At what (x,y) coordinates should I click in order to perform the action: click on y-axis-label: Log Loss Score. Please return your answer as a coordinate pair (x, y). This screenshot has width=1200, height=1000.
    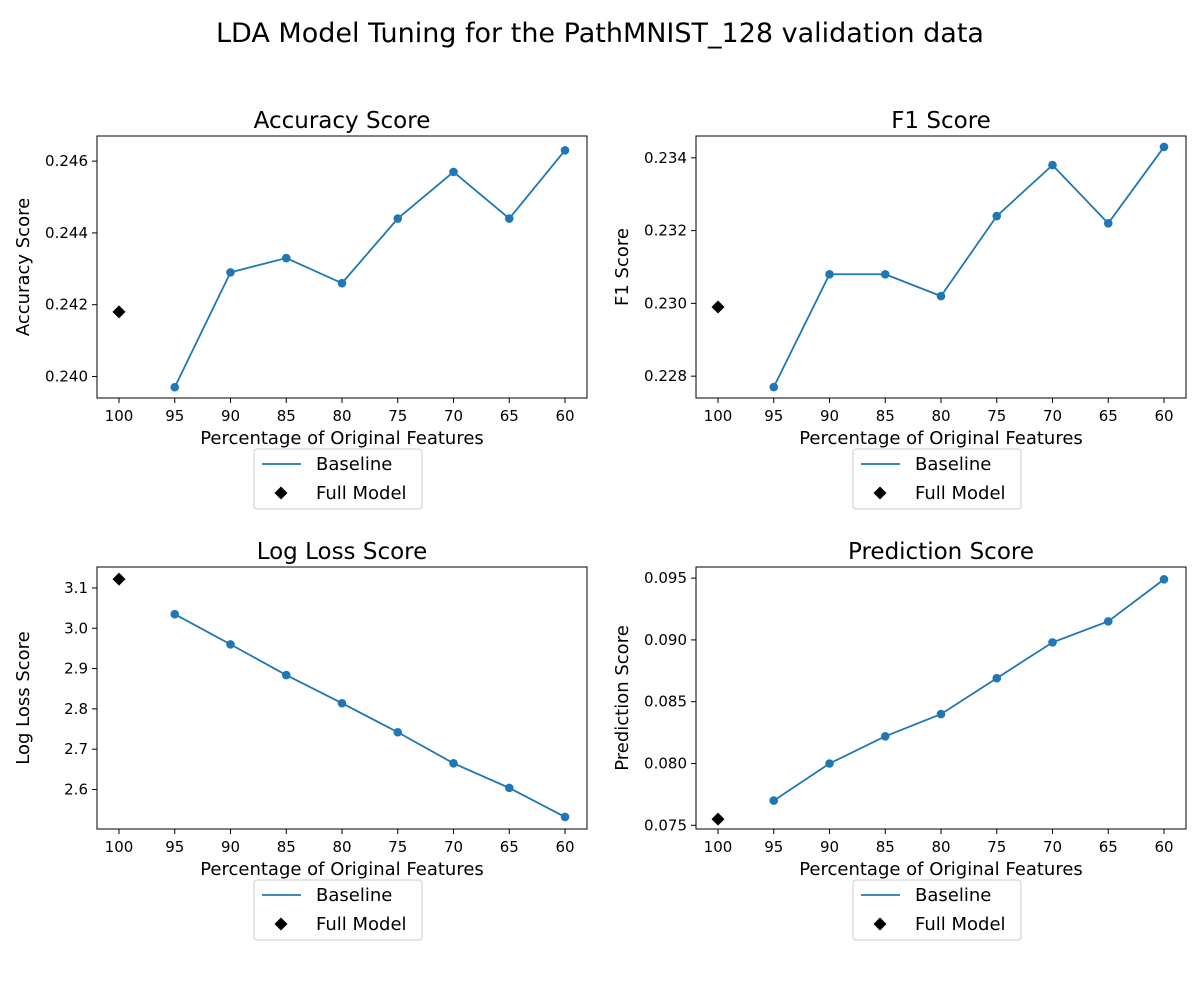
    Looking at the image, I should click on (23, 698).